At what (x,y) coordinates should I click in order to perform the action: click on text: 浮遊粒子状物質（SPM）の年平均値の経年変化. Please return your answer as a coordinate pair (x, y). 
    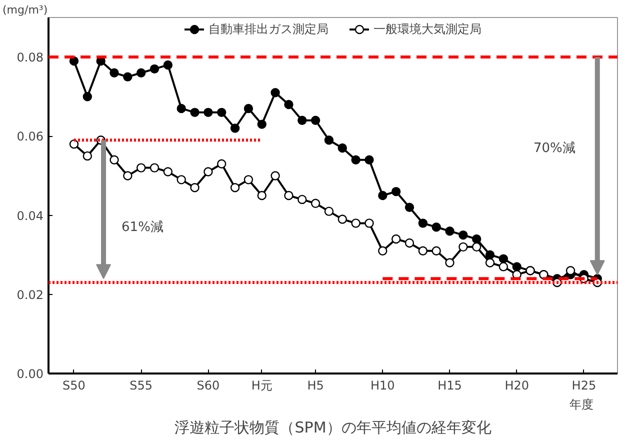
    Looking at the image, I should click on (333, 427).